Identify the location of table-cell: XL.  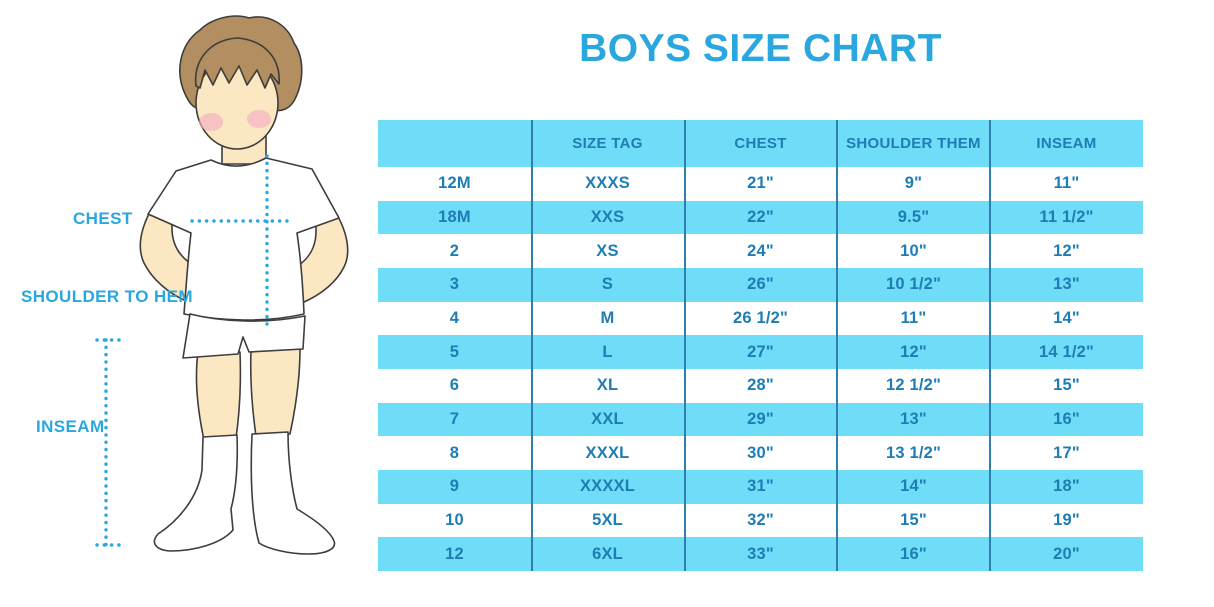
(607, 385).